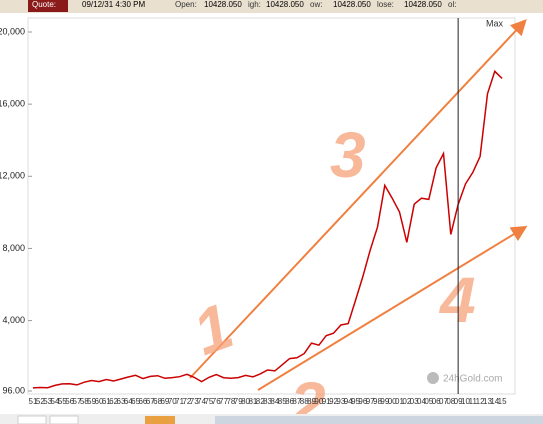 The image size is (543, 424). I want to click on x-tick-label: 70, so click(172, 401).